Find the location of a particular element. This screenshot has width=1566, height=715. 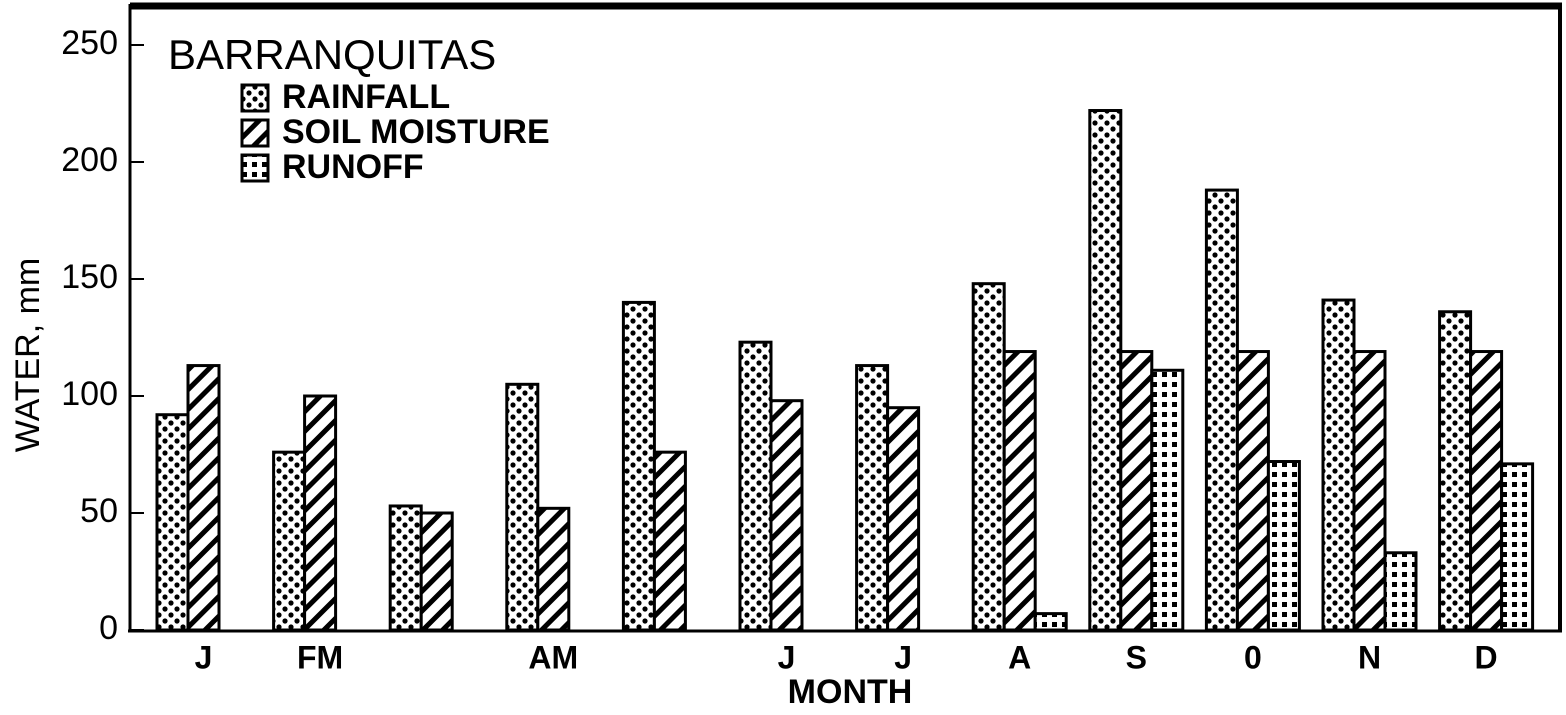

y-tick-label: 100 is located at coordinates (89, 394).